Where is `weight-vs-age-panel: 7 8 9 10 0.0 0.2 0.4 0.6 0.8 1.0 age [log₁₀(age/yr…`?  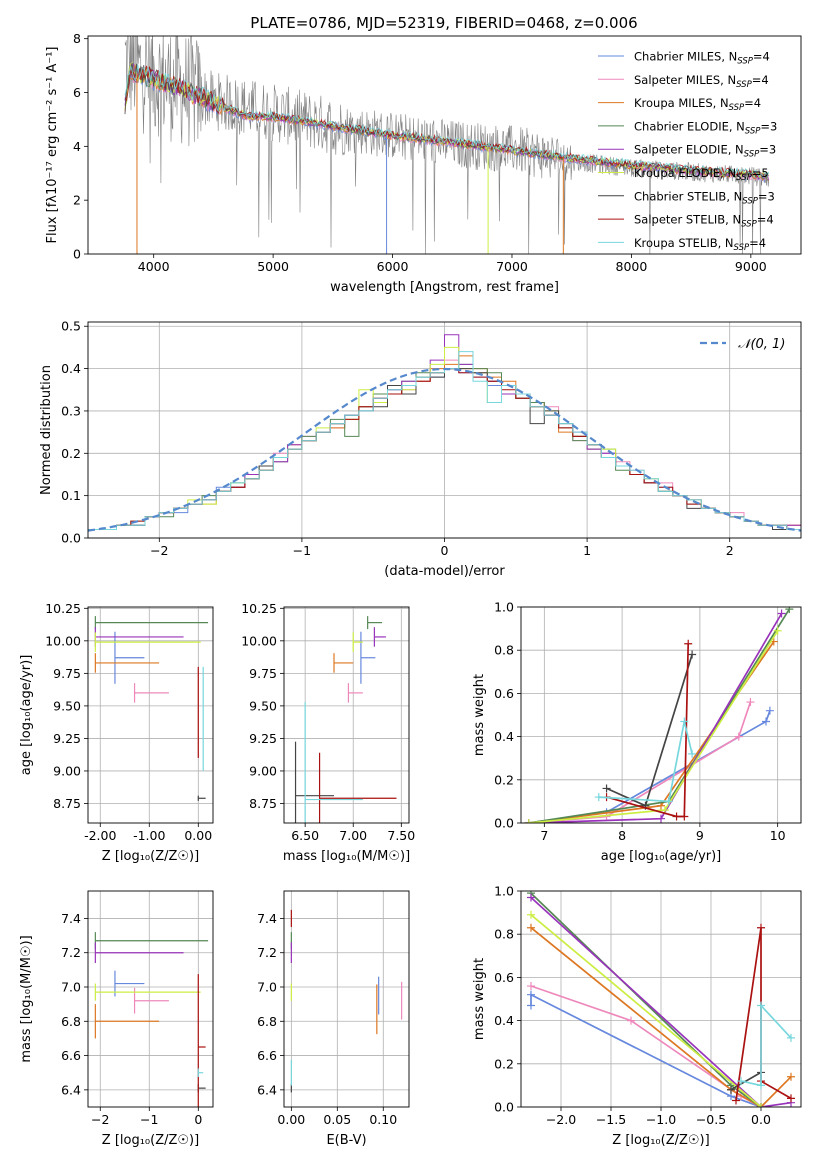 weight-vs-age-panel: 7 8 9 10 0.0 0.2 0.4 0.6 0.8 1.0 age [log₁₀(age/yr… is located at coordinates (637, 732).